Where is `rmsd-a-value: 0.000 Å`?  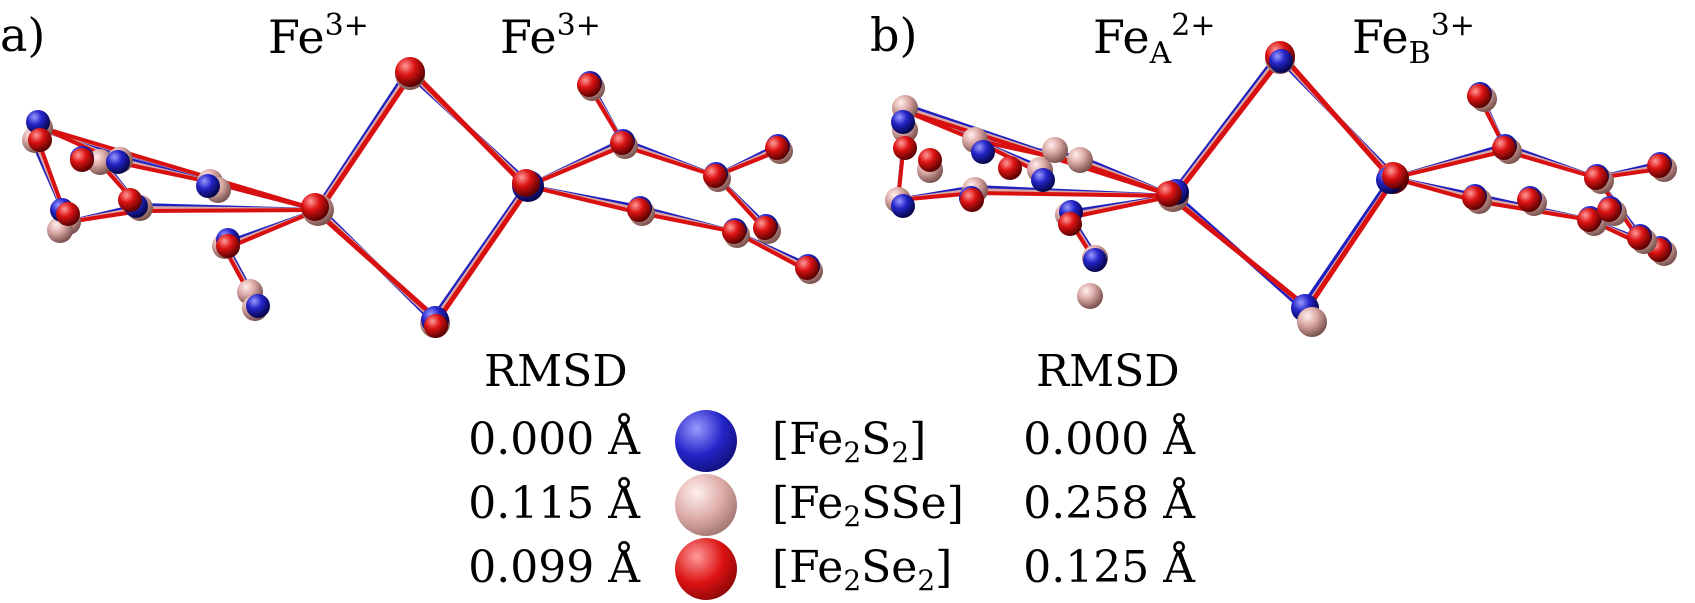 rmsd-a-value: 0.000 Å is located at coordinates (554, 439).